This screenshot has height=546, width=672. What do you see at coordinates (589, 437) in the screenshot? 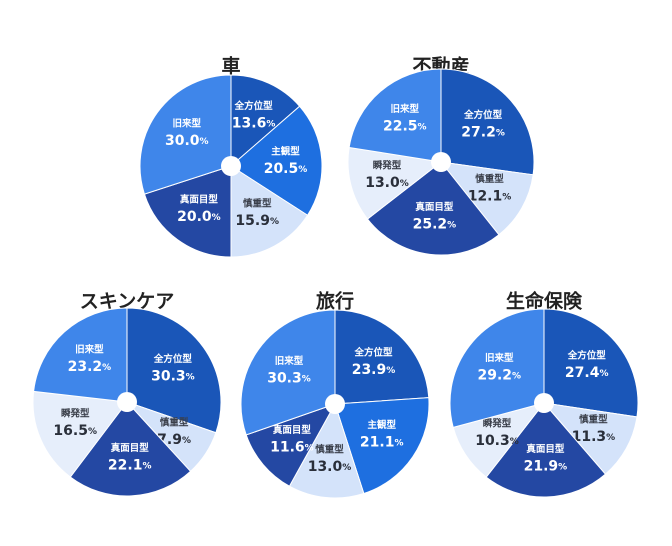
I see `slice-value-number: 11.3` at bounding box center [589, 437].